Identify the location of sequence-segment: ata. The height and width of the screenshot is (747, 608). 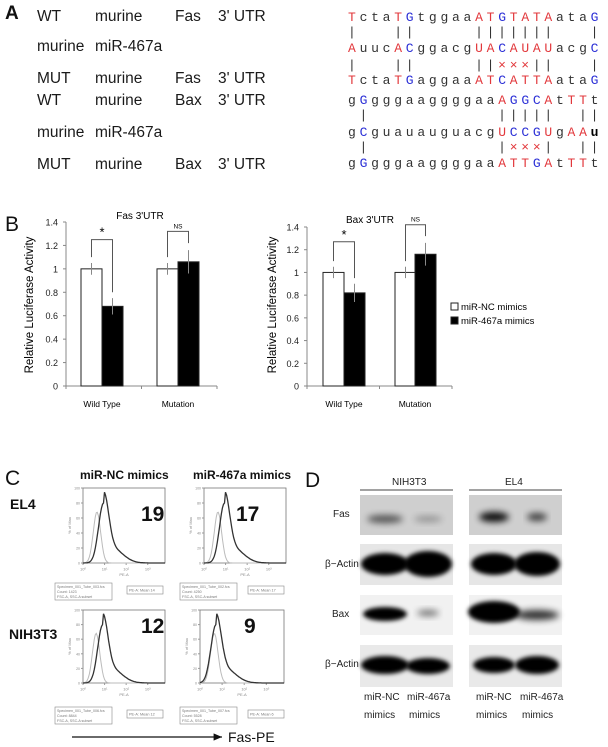
(573, 17).